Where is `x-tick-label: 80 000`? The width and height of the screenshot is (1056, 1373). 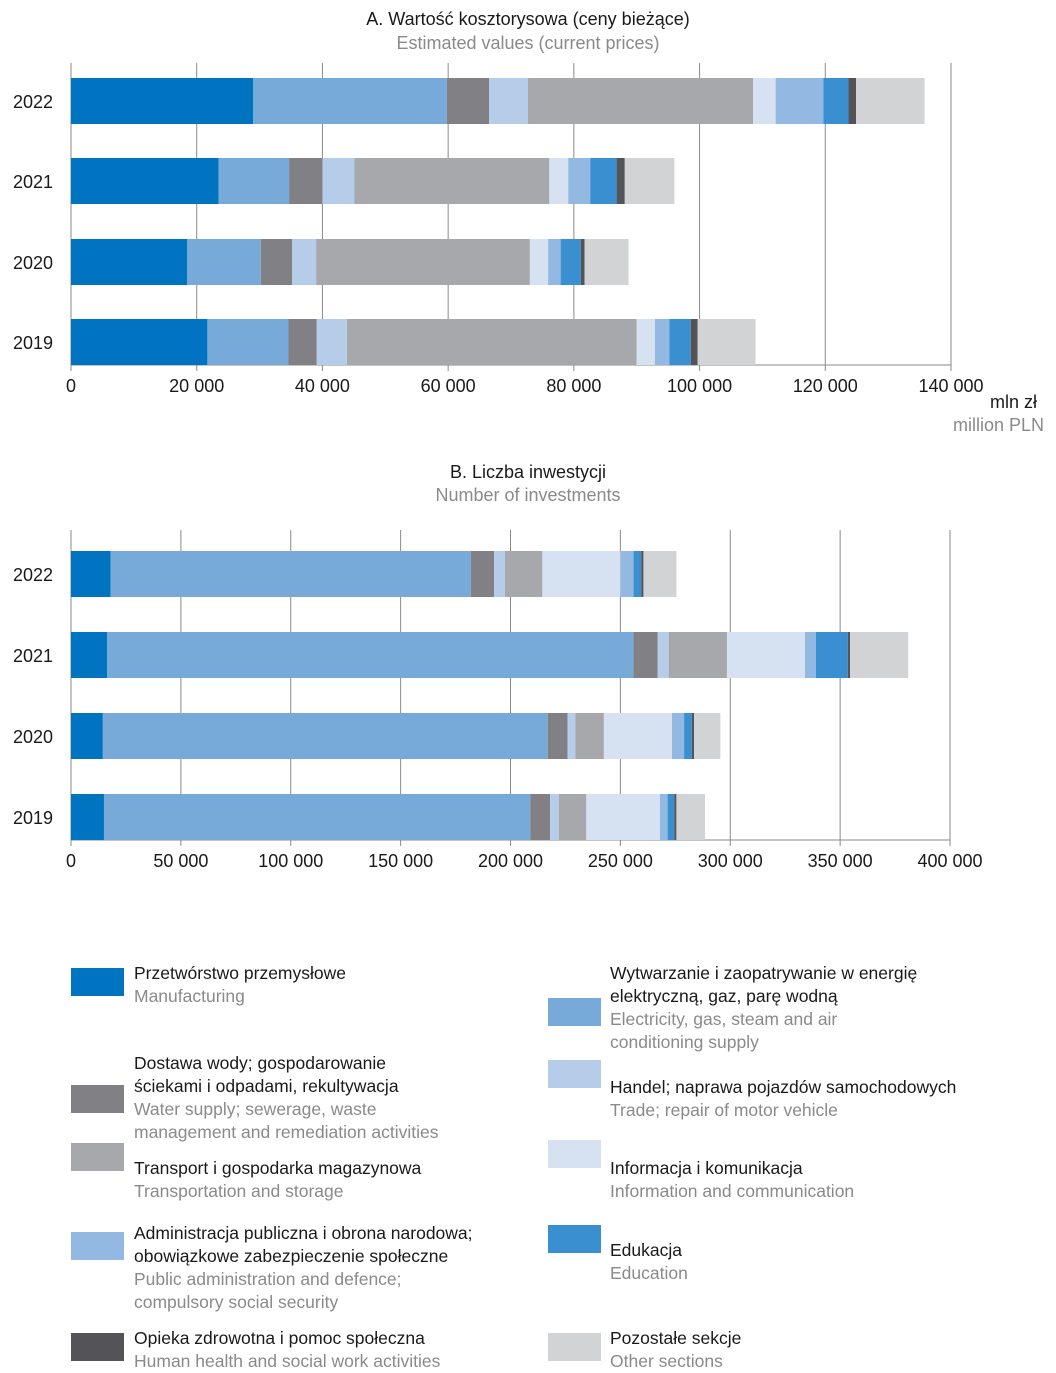 x-tick-label: 80 000 is located at coordinates (573, 386).